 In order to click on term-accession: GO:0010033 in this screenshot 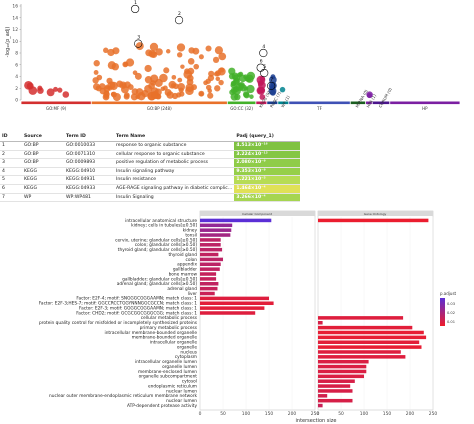, I will do `click(89, 146)`.